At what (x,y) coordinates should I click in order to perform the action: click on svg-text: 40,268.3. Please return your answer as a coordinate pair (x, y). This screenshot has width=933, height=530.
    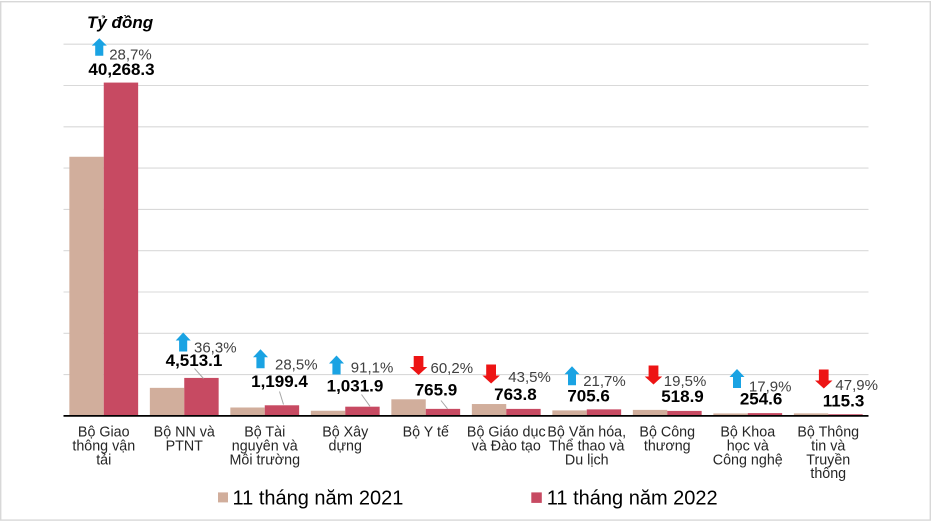
    Looking at the image, I should click on (121, 69).